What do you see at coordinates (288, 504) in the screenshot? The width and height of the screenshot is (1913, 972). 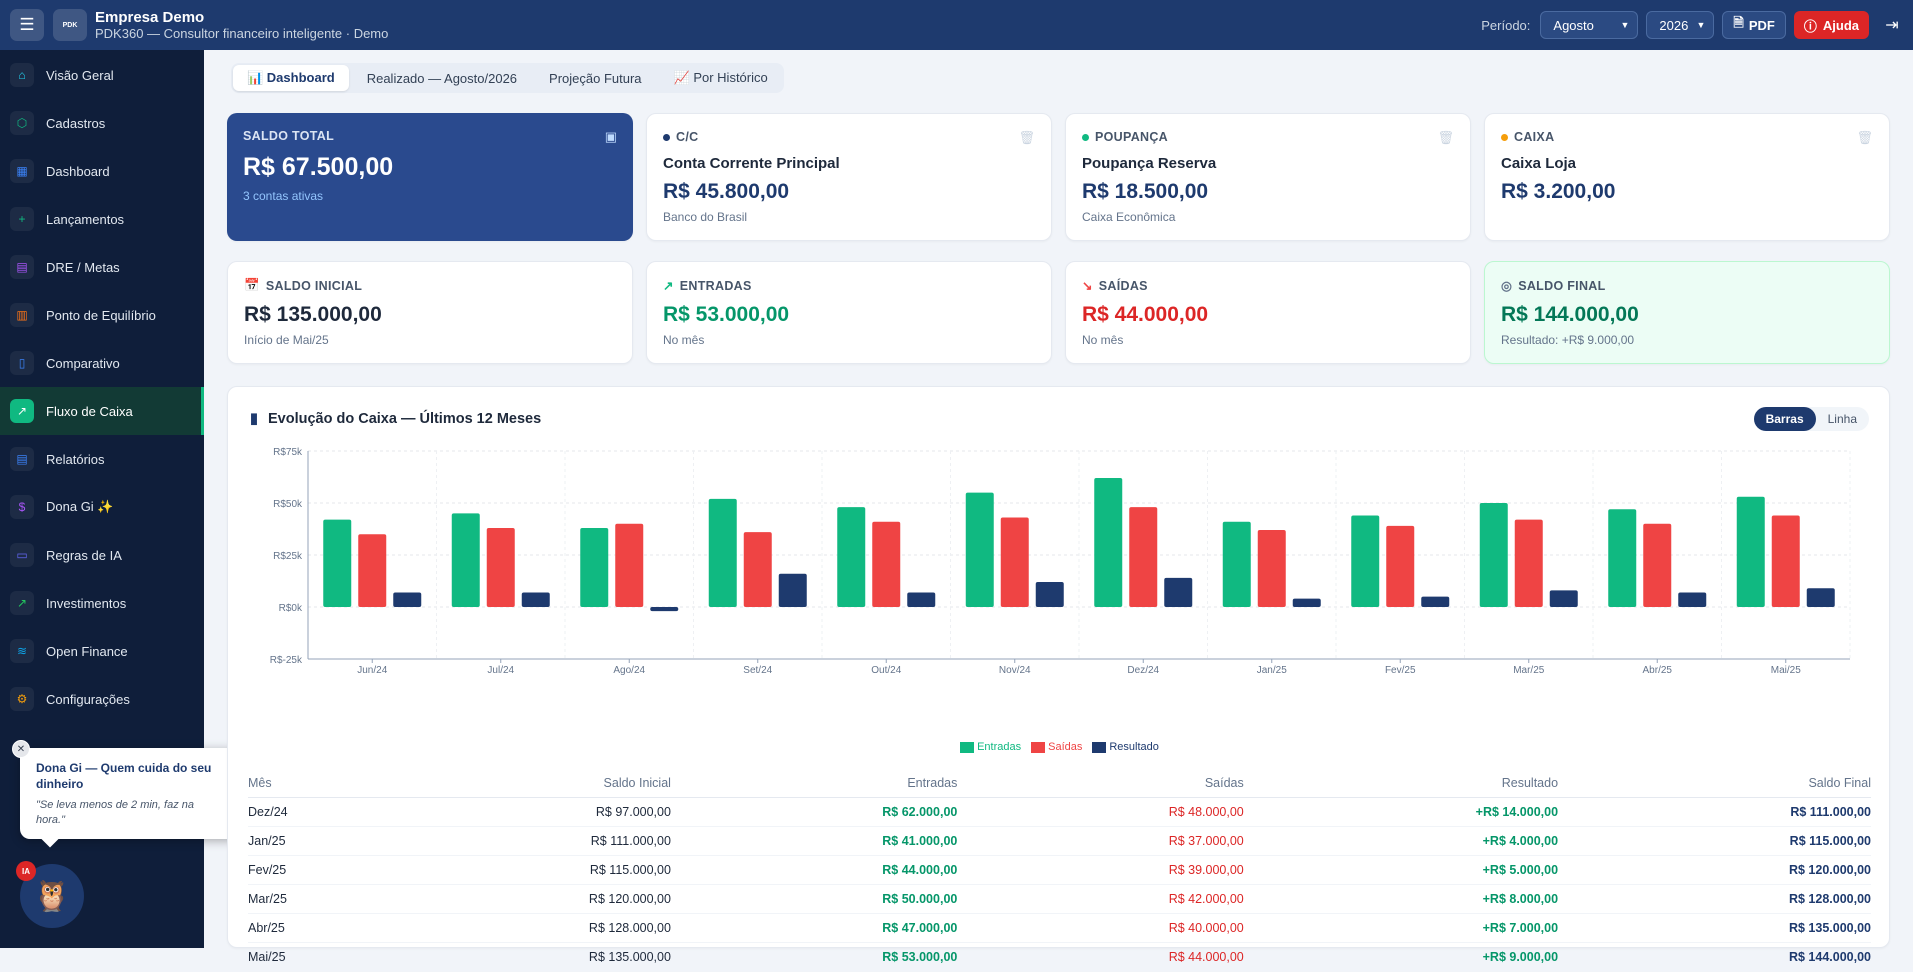 I see `y-tick-label: R$50k` at bounding box center [288, 504].